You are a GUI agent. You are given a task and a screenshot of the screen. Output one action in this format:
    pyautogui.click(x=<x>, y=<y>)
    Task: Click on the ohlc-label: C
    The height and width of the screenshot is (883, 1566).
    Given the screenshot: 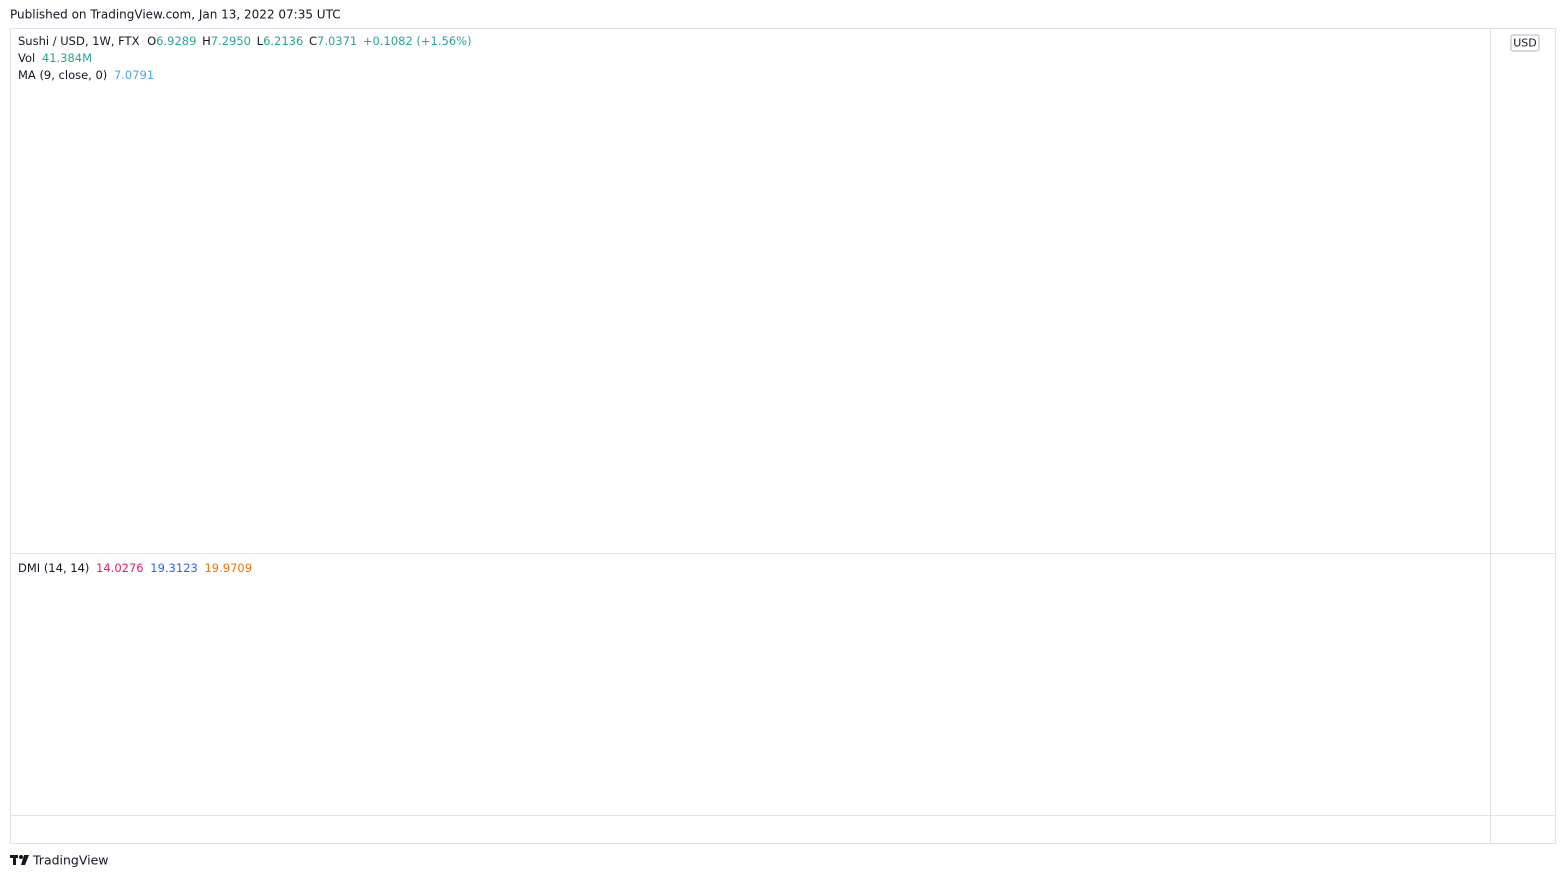 What is the action you would take?
    pyautogui.click(x=313, y=41)
    